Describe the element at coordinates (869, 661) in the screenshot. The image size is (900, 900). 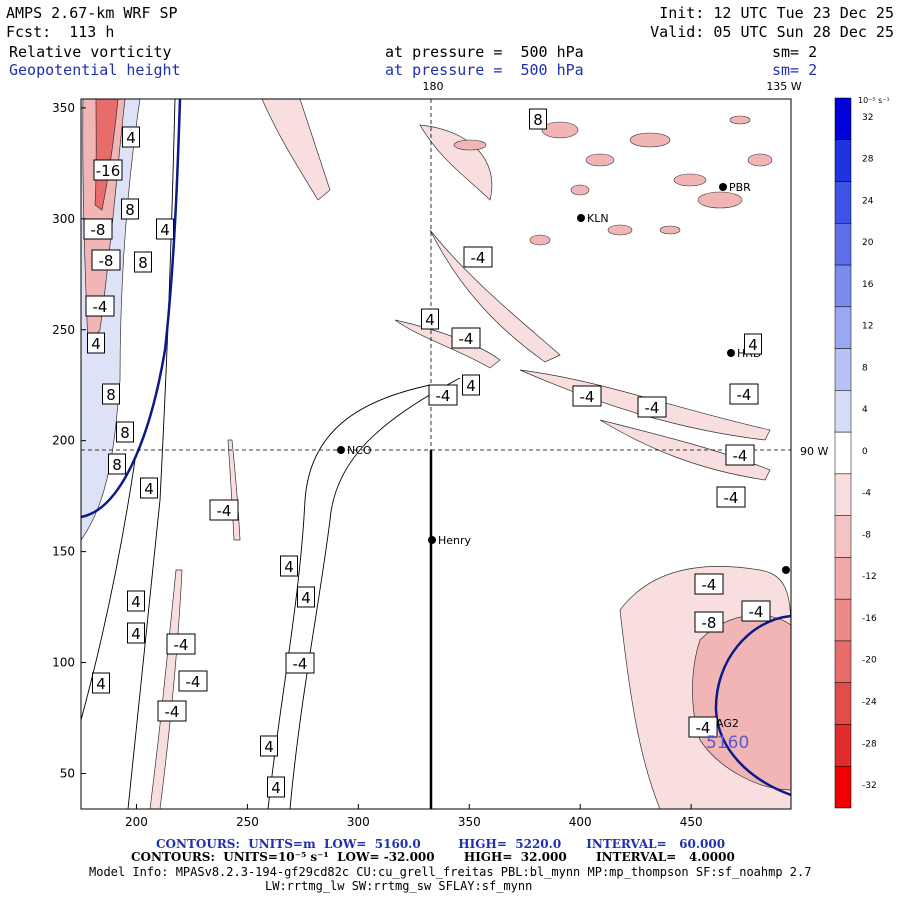
I see `colorbar-level-label: -20` at that location.